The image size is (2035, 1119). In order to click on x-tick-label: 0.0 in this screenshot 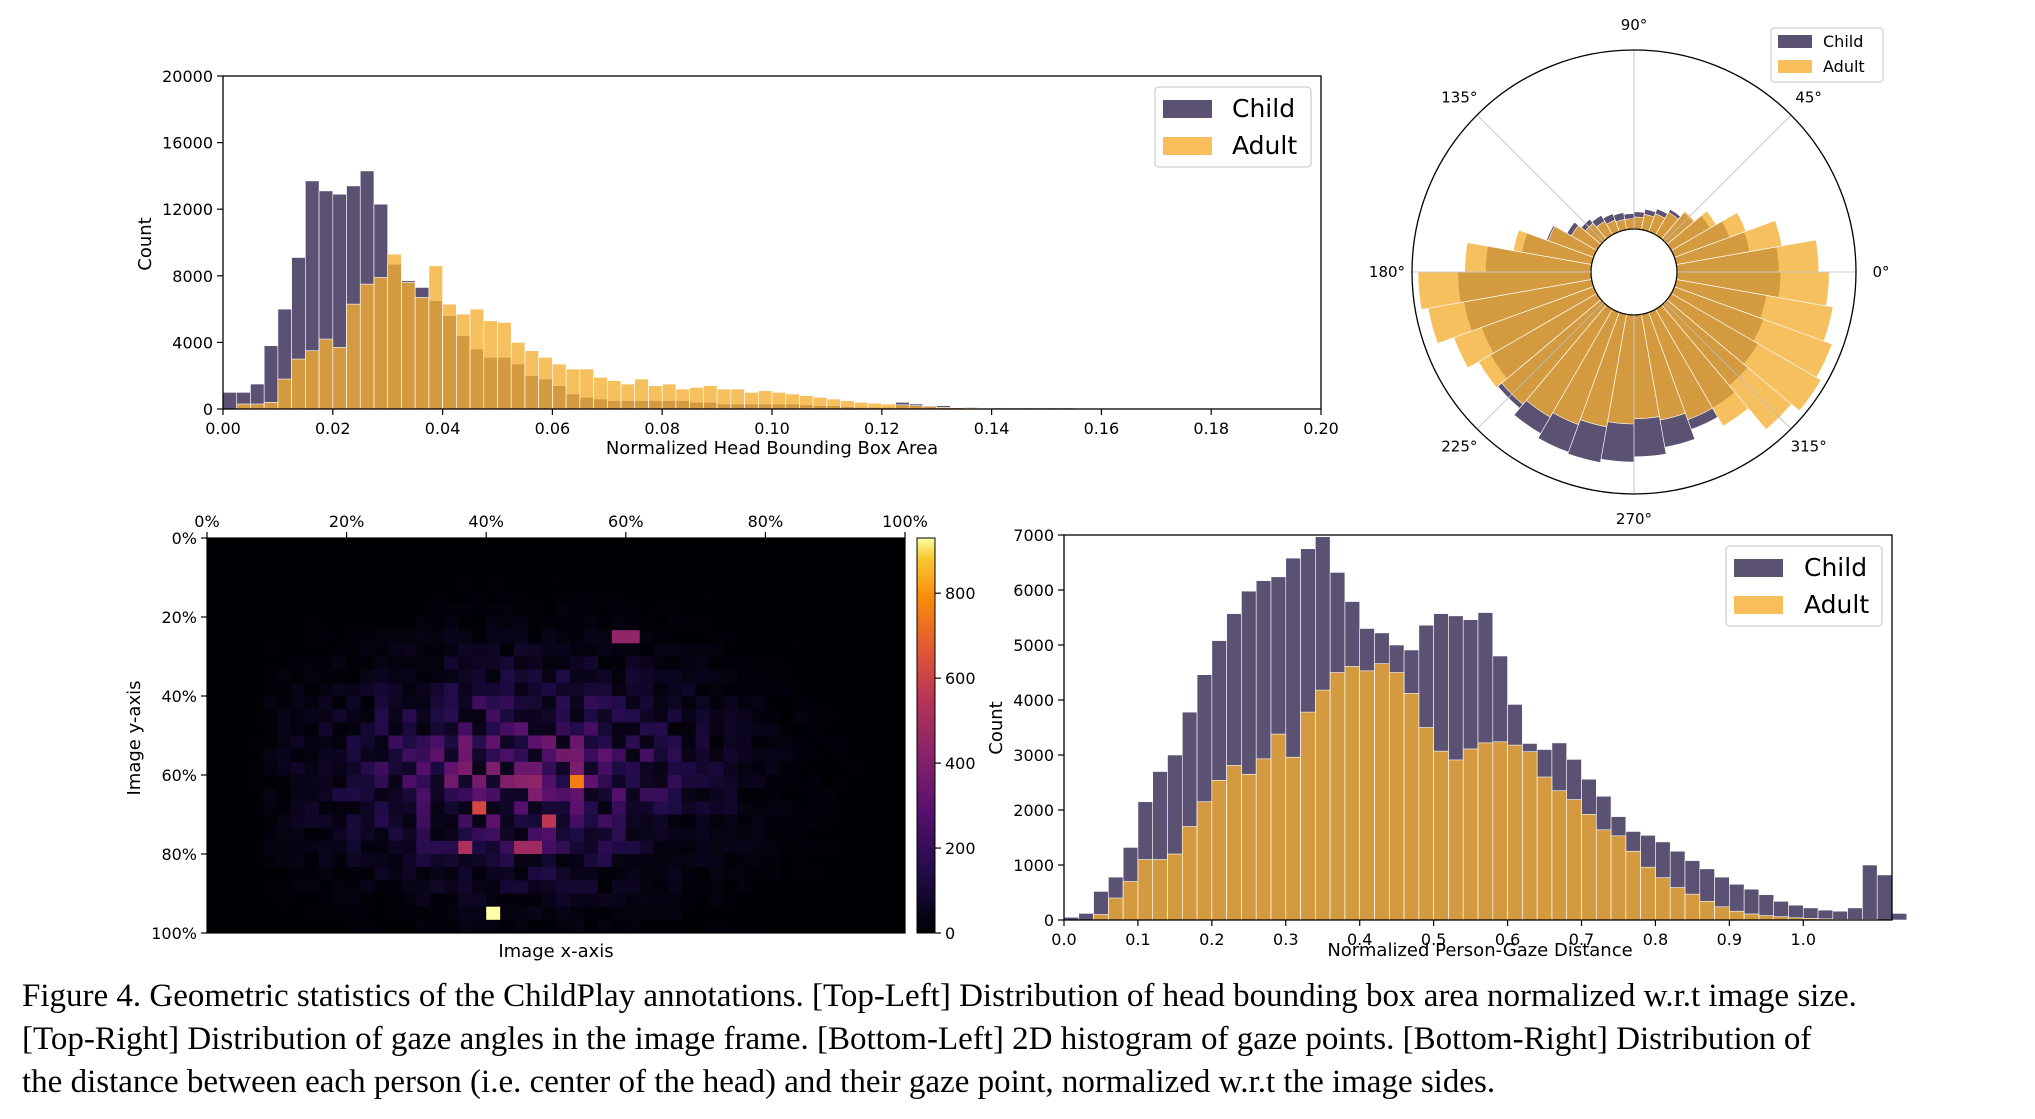, I will do `click(1063, 939)`.